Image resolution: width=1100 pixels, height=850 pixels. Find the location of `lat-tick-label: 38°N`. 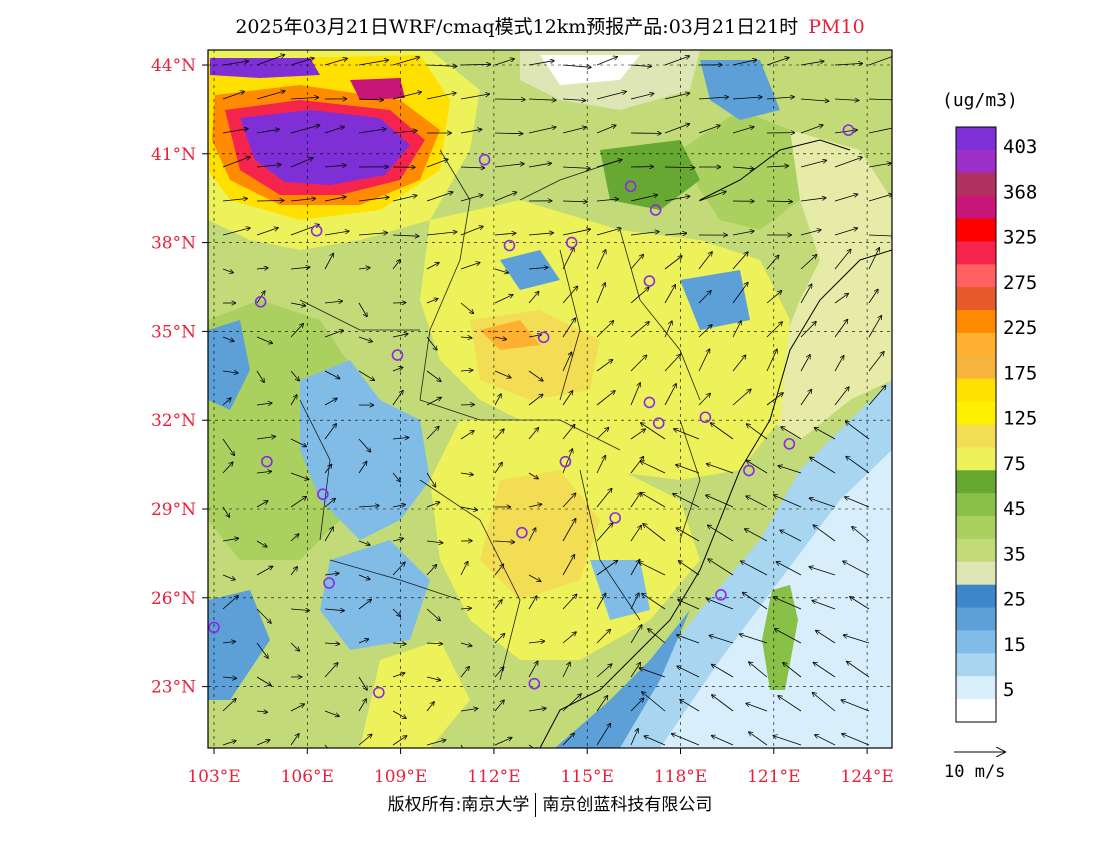

lat-tick-label: 38°N is located at coordinates (173, 244).